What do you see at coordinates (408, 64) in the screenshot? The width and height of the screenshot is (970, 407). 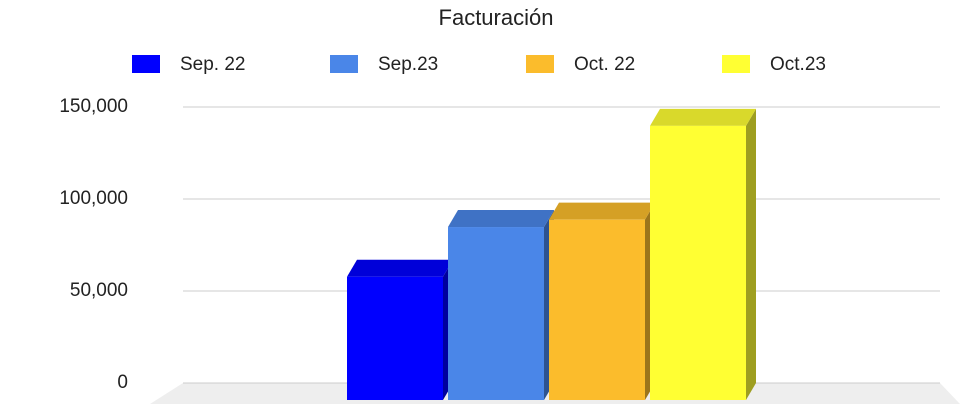 I see `legend-label: Sep.23` at bounding box center [408, 64].